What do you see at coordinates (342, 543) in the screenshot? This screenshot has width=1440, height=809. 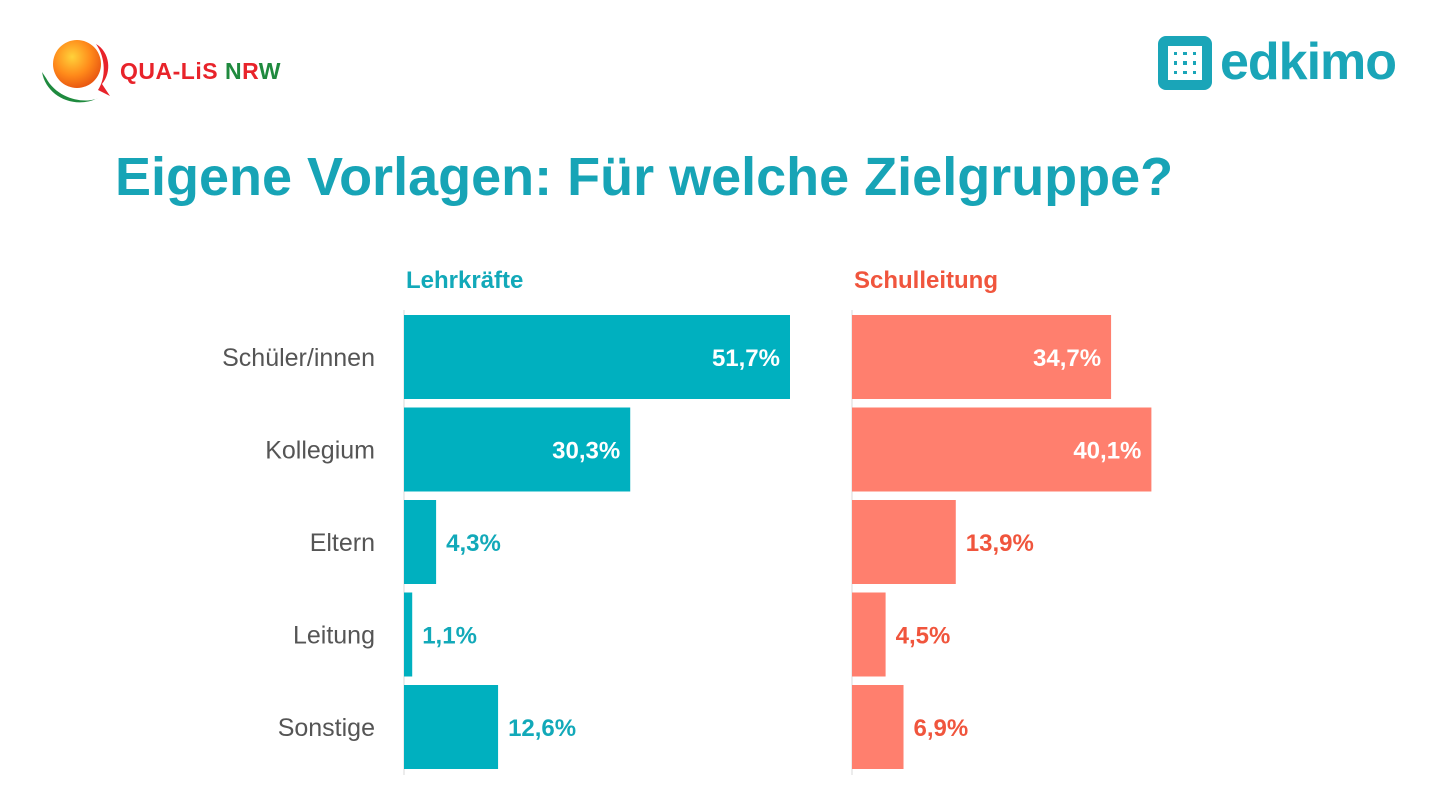 I see `category-label-3: Eltern` at bounding box center [342, 543].